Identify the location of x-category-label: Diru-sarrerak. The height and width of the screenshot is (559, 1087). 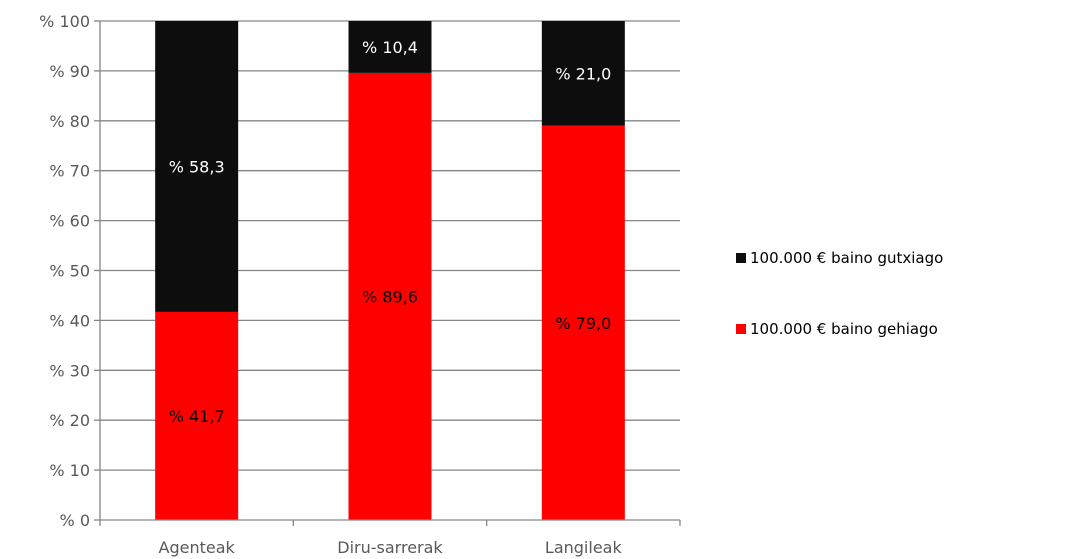
(390, 547).